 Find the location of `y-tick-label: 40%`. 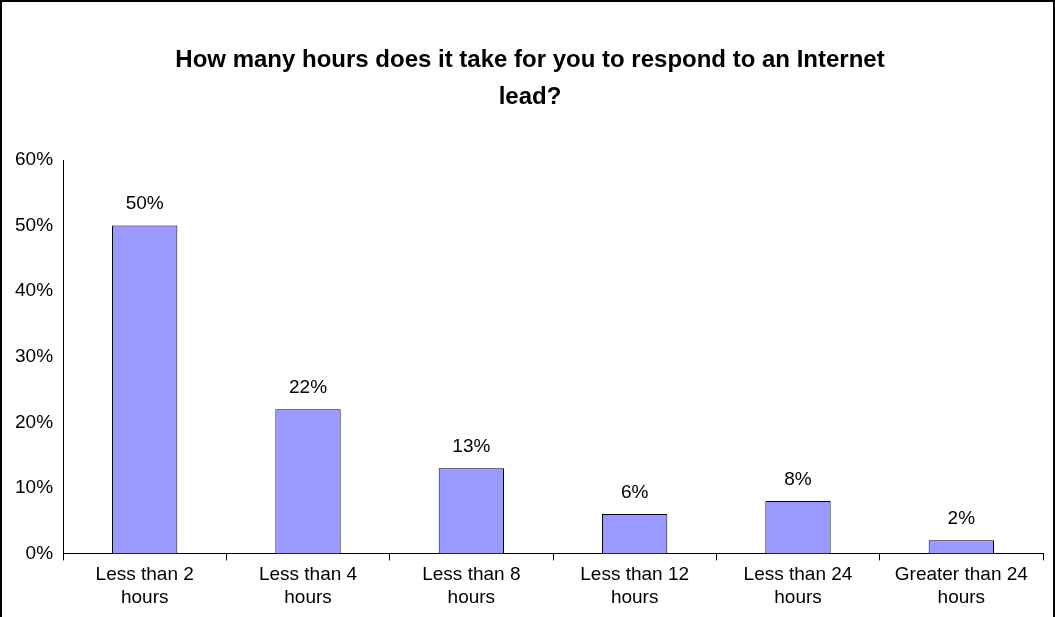

y-tick-label: 40% is located at coordinates (34, 290).